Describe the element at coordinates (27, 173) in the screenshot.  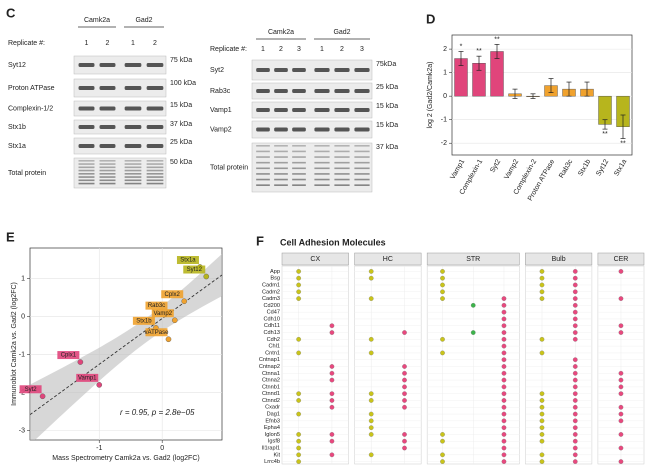
I see `row-label: Total protein` at that location.